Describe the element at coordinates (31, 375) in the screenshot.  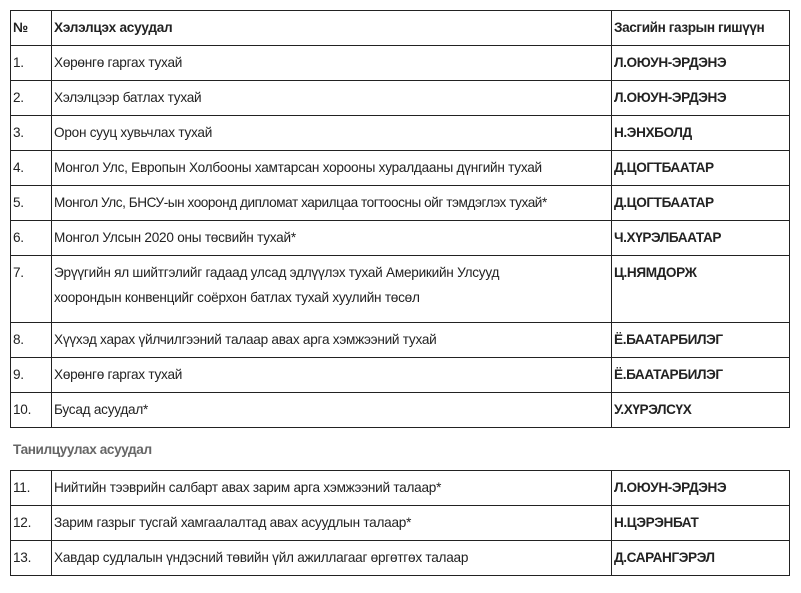
I see `row-number: 9.` at that location.